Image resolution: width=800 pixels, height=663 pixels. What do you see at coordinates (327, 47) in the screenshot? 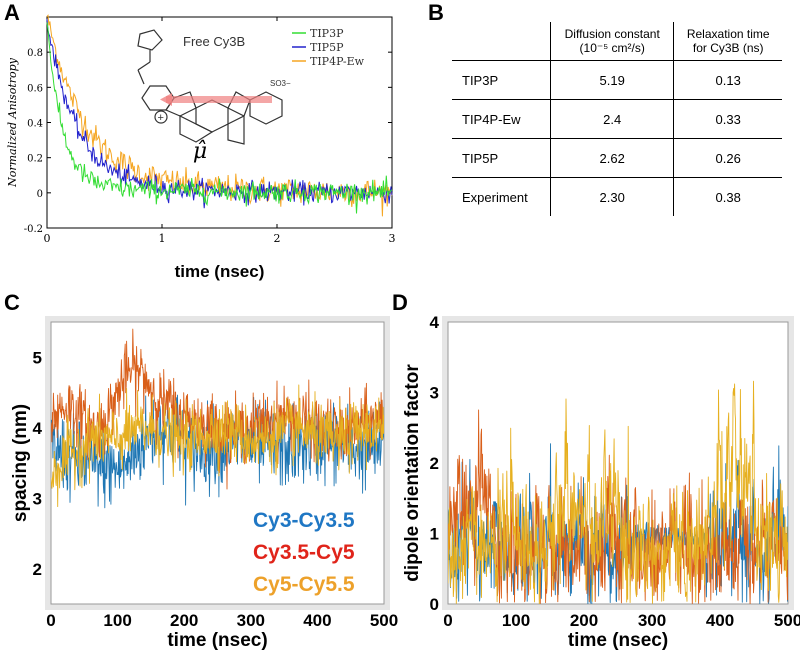
I see `legend-label: TIP5P` at bounding box center [327, 47].